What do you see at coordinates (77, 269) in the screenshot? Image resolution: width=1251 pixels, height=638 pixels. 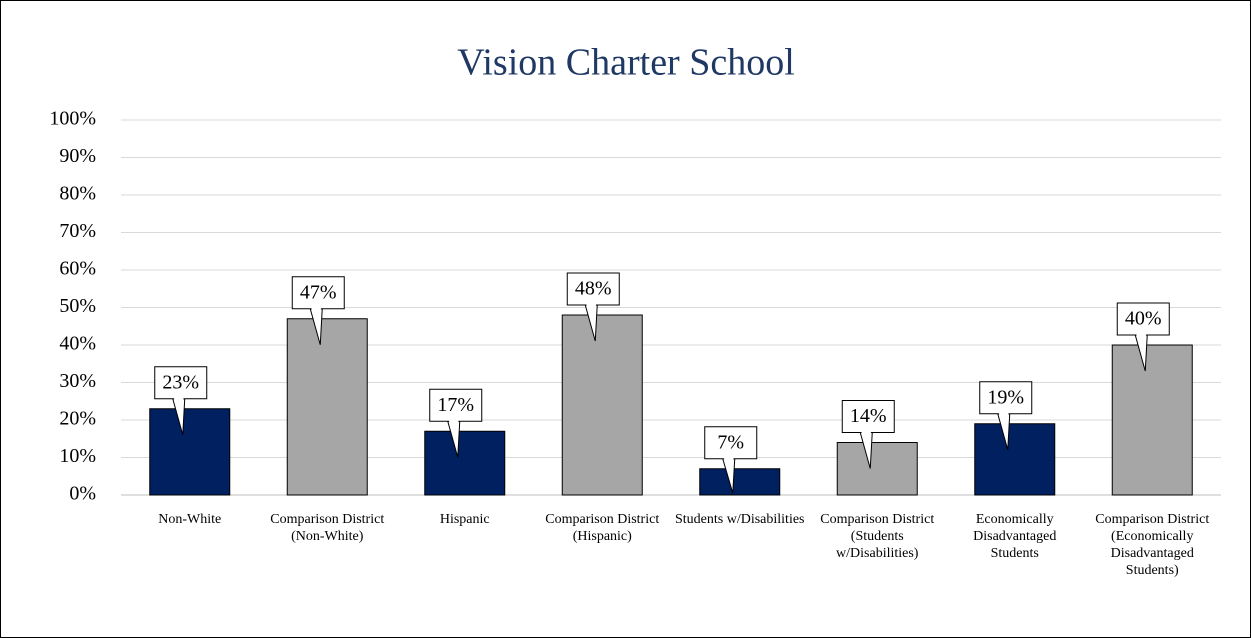 I see `y-tick-label: 60%` at bounding box center [77, 269].